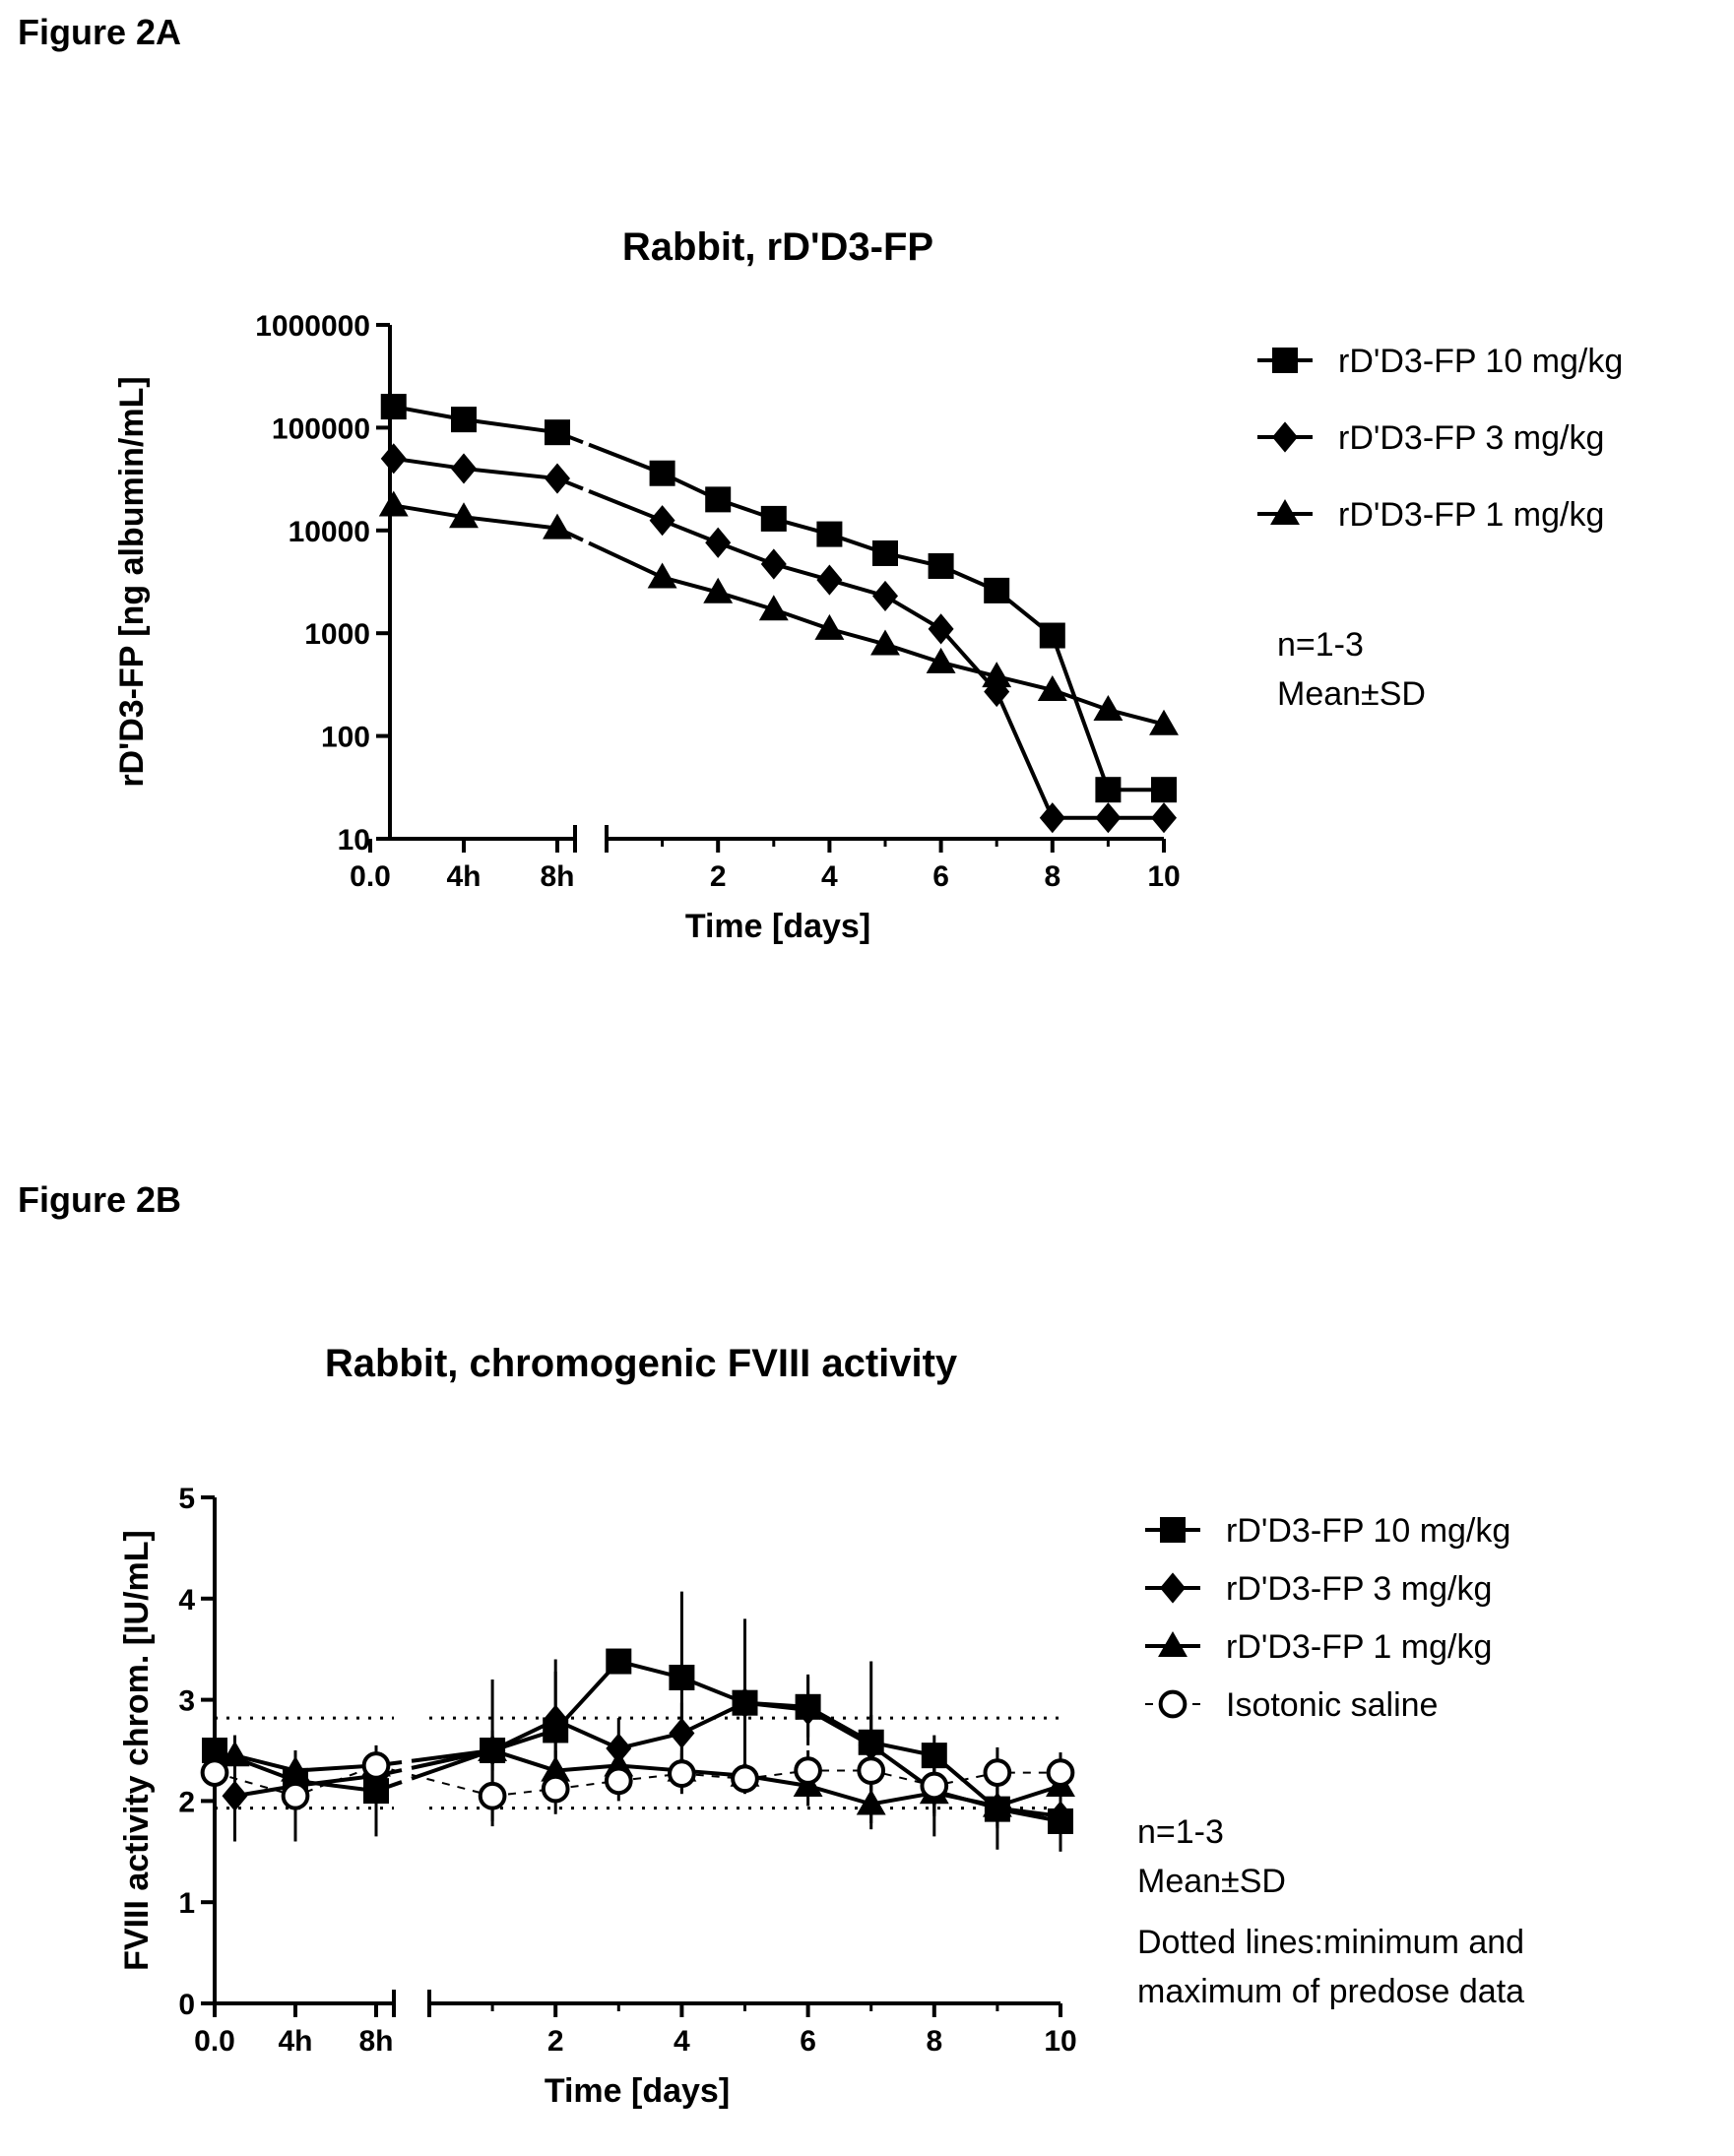  Describe the element at coordinates (345, 738) in the screenshot. I see `y-tick-label: 100` at that location.